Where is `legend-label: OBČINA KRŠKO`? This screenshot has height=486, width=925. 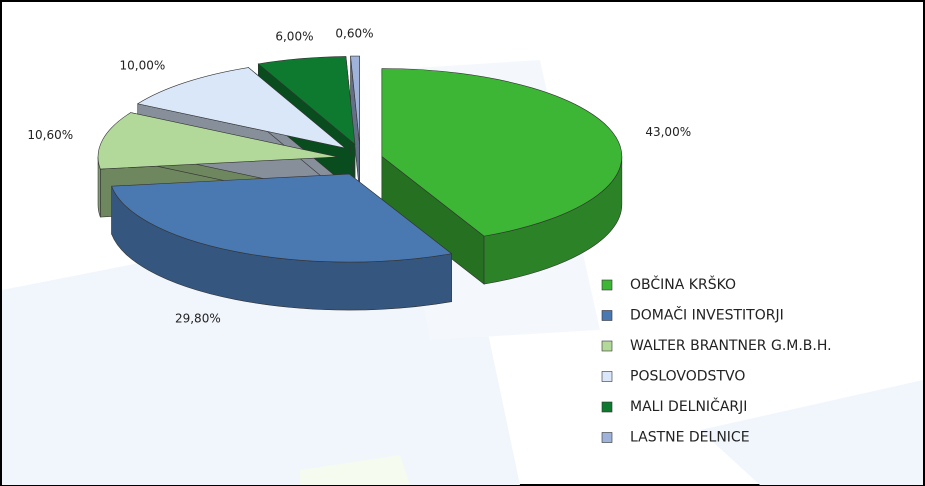 legend-label: OBČINA KRŠKO is located at coordinates (683, 284).